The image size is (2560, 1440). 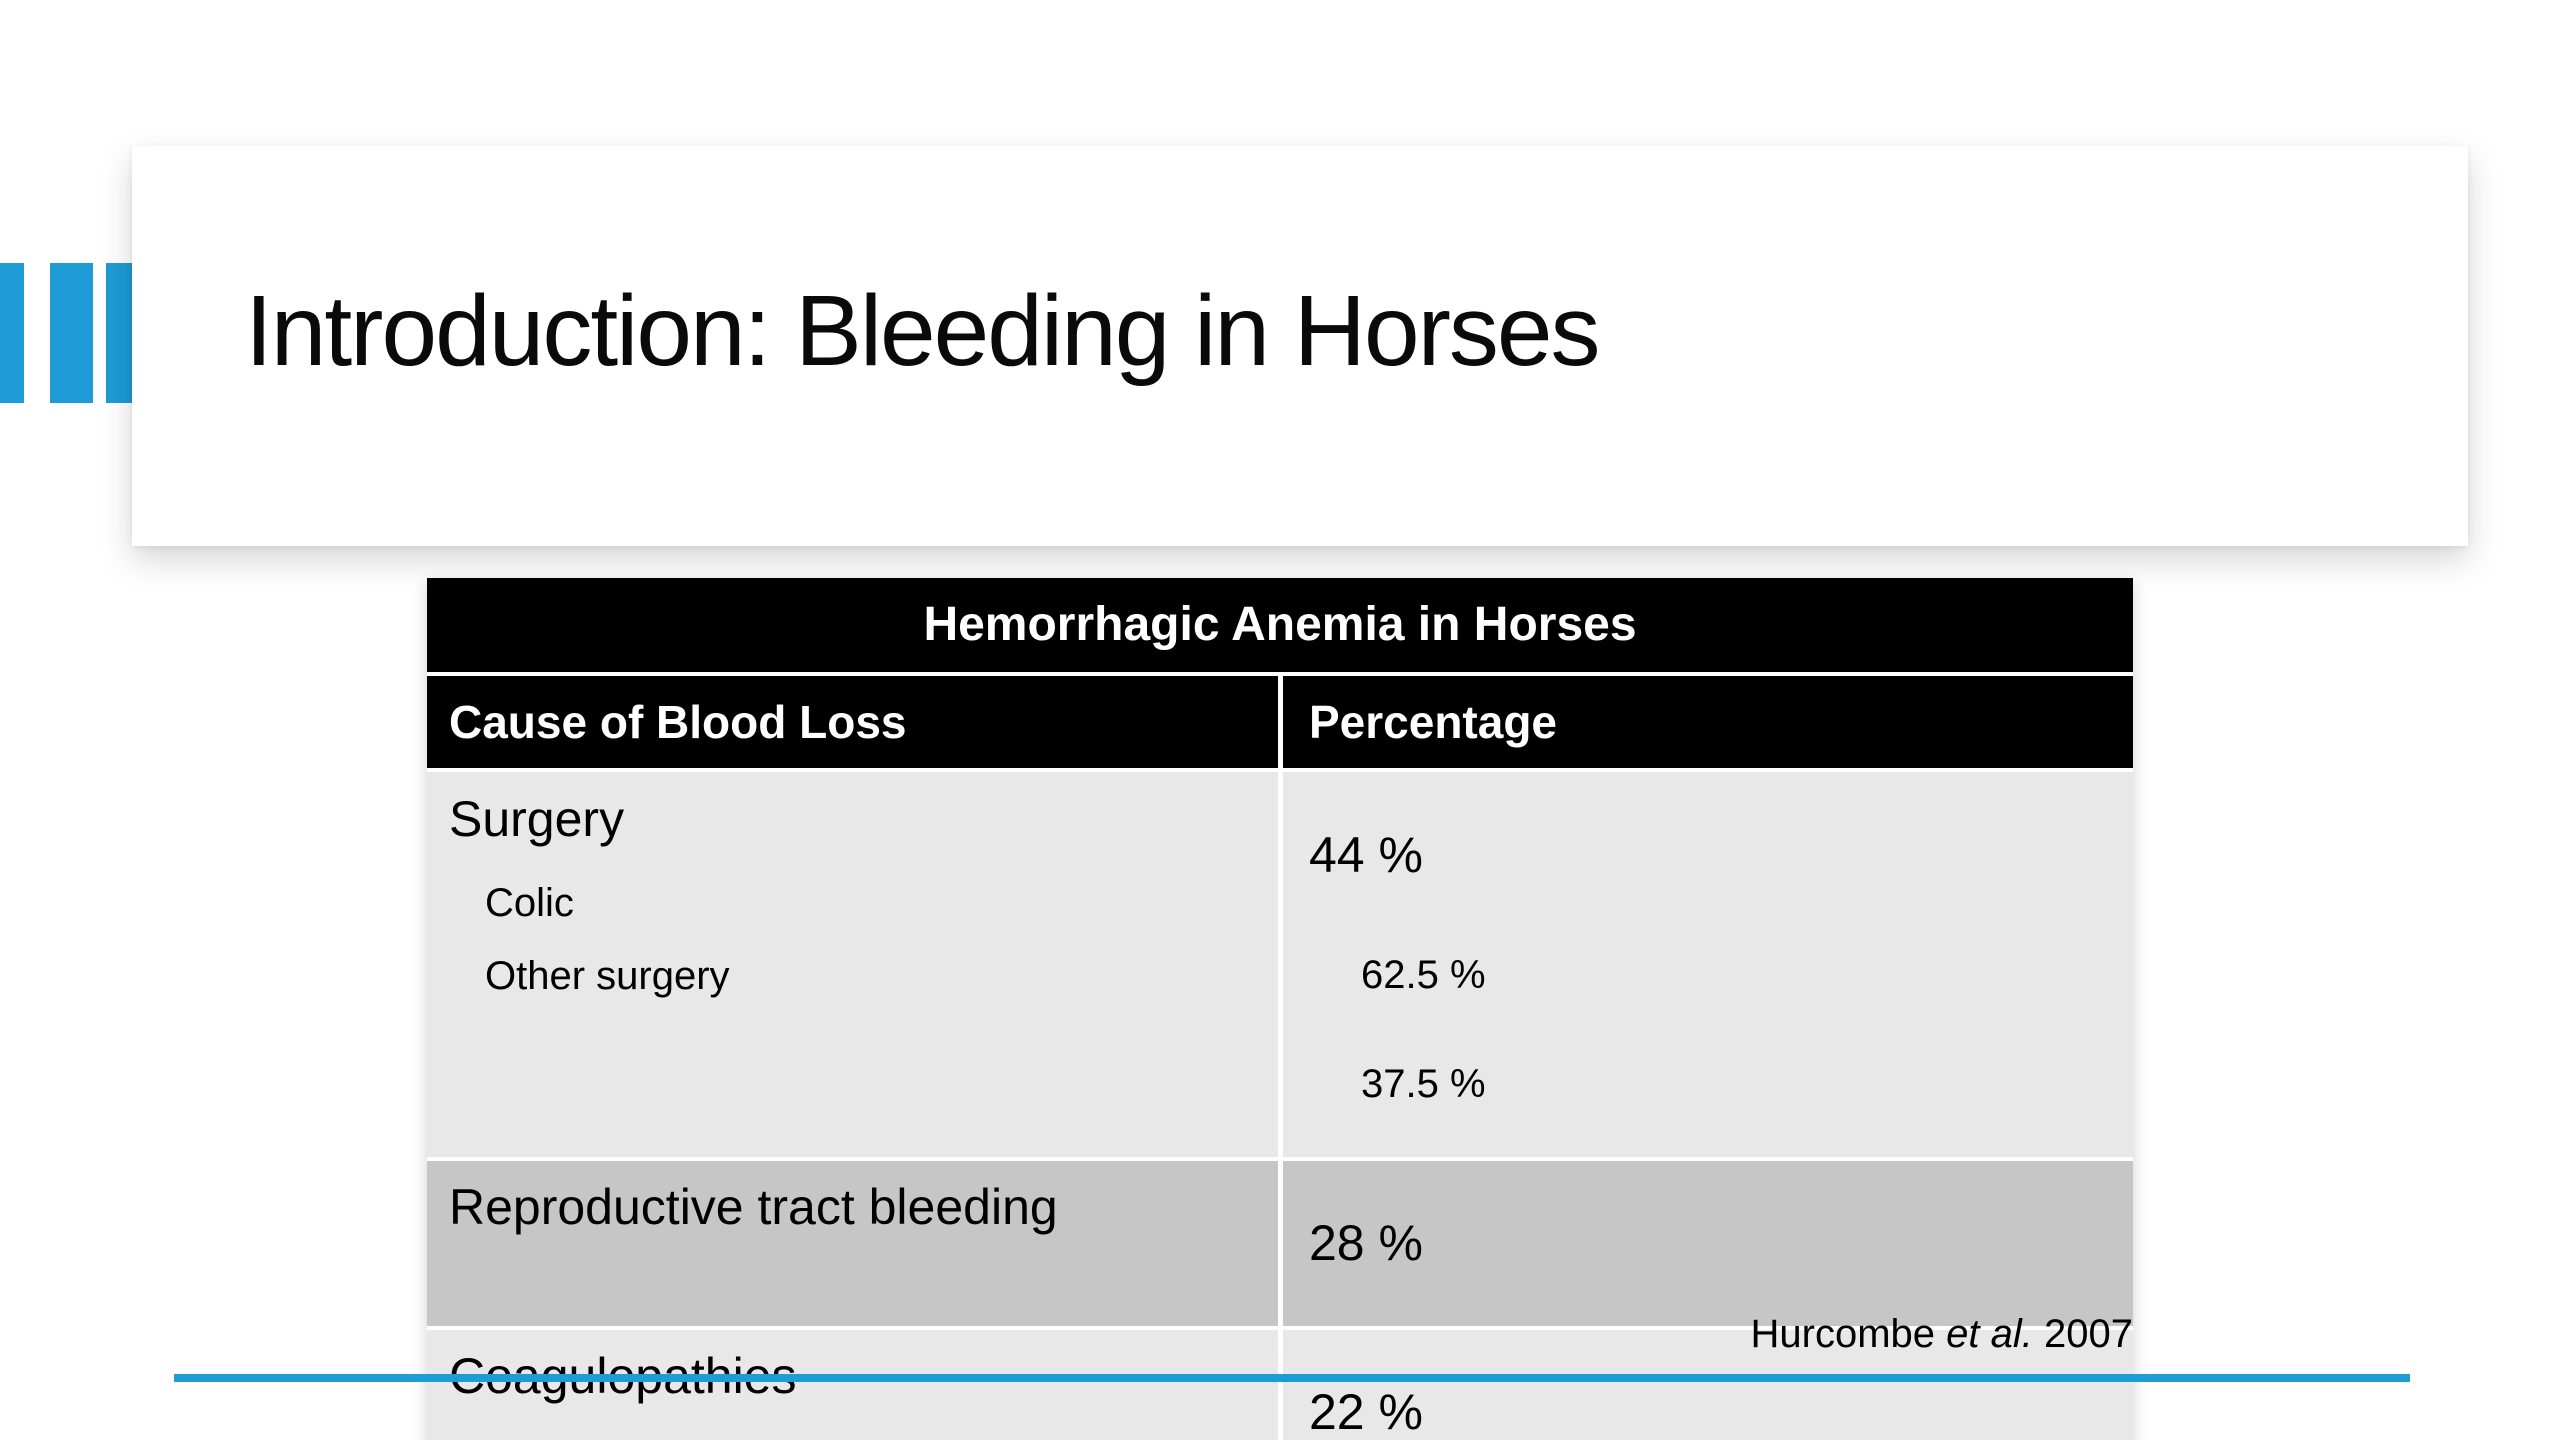 I want to click on citation-etal: et al., so click(x=1989, y=1334).